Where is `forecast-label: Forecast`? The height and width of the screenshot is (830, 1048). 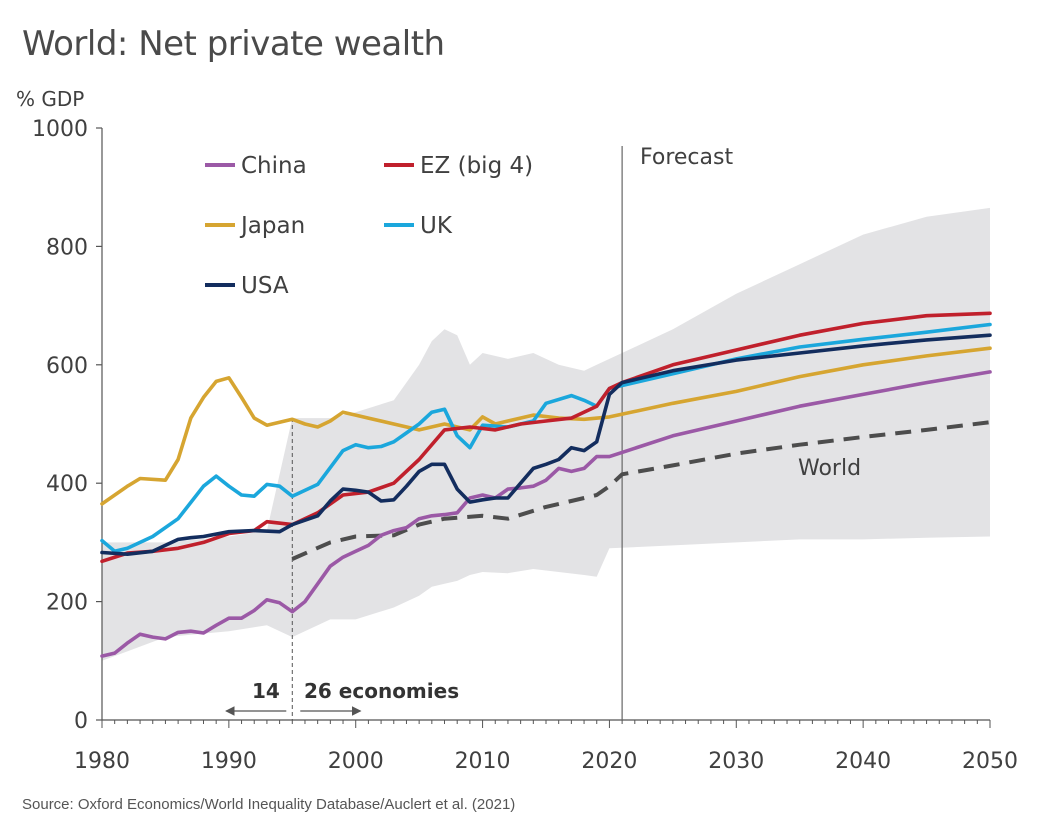 forecast-label: Forecast is located at coordinates (686, 157).